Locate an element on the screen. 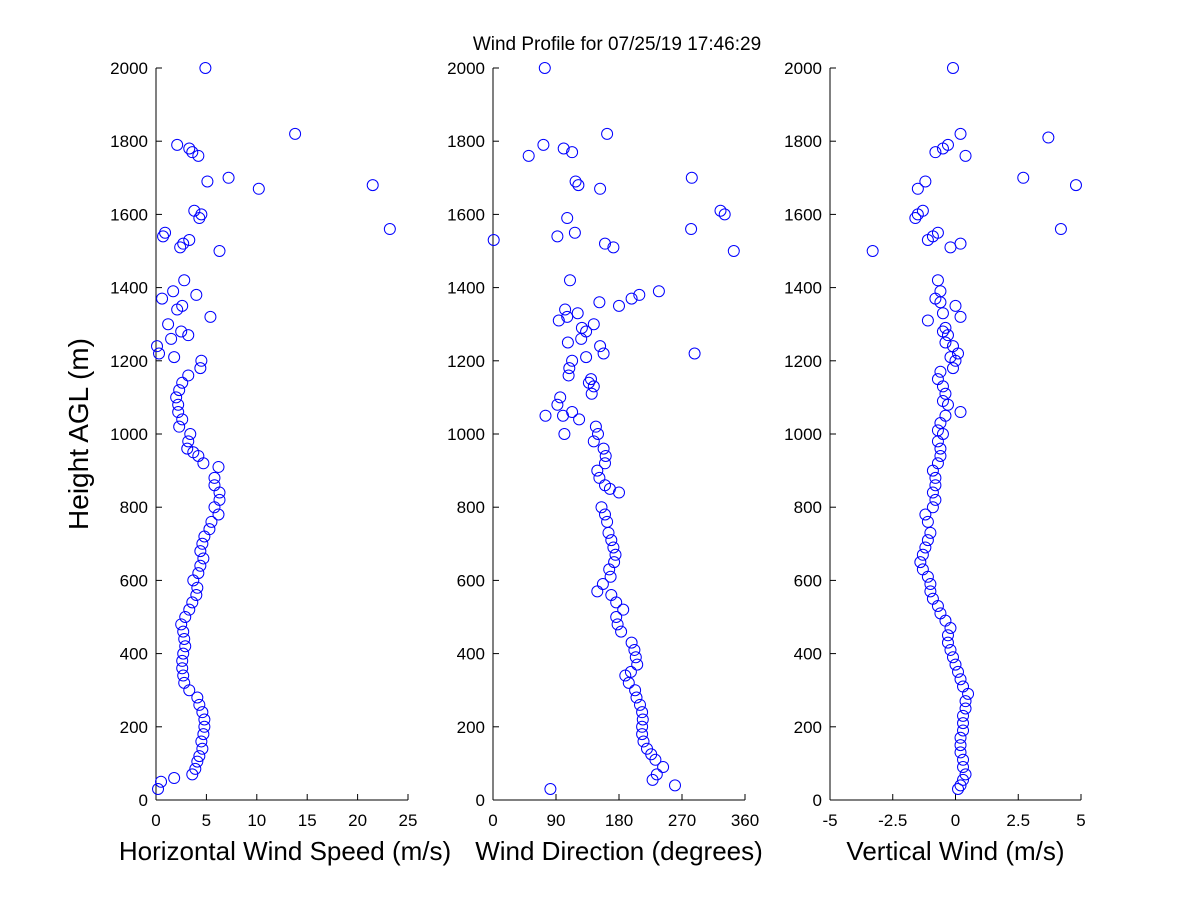  y-tick-label: 2000 is located at coordinates (803, 68).